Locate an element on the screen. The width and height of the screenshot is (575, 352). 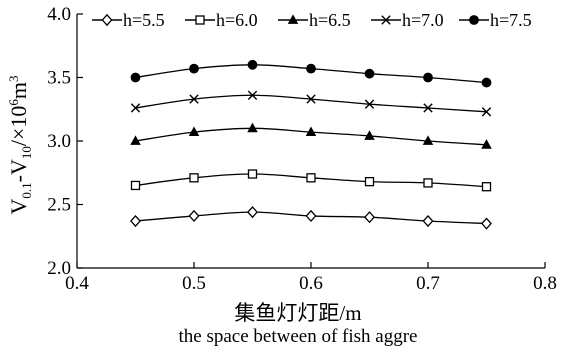
ylabel-sup: 6 is located at coordinates (13, 102).